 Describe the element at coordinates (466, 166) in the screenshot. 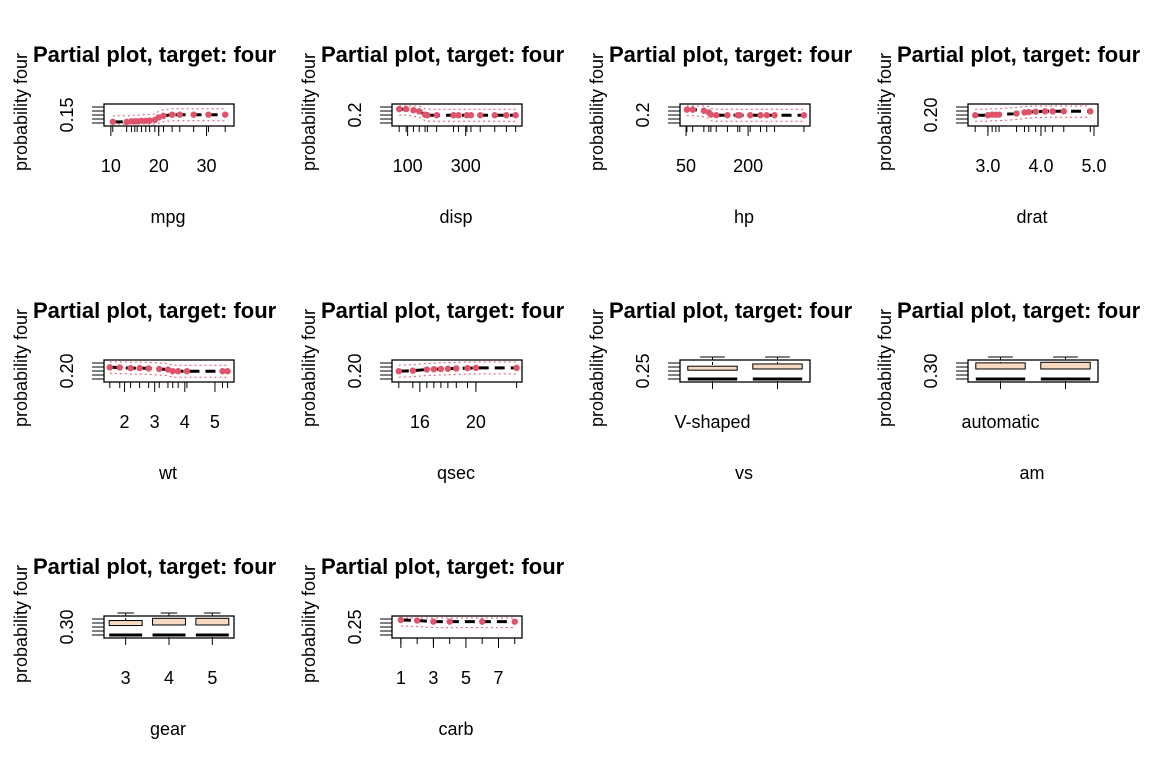

I see `x-tick-label: 300` at that location.